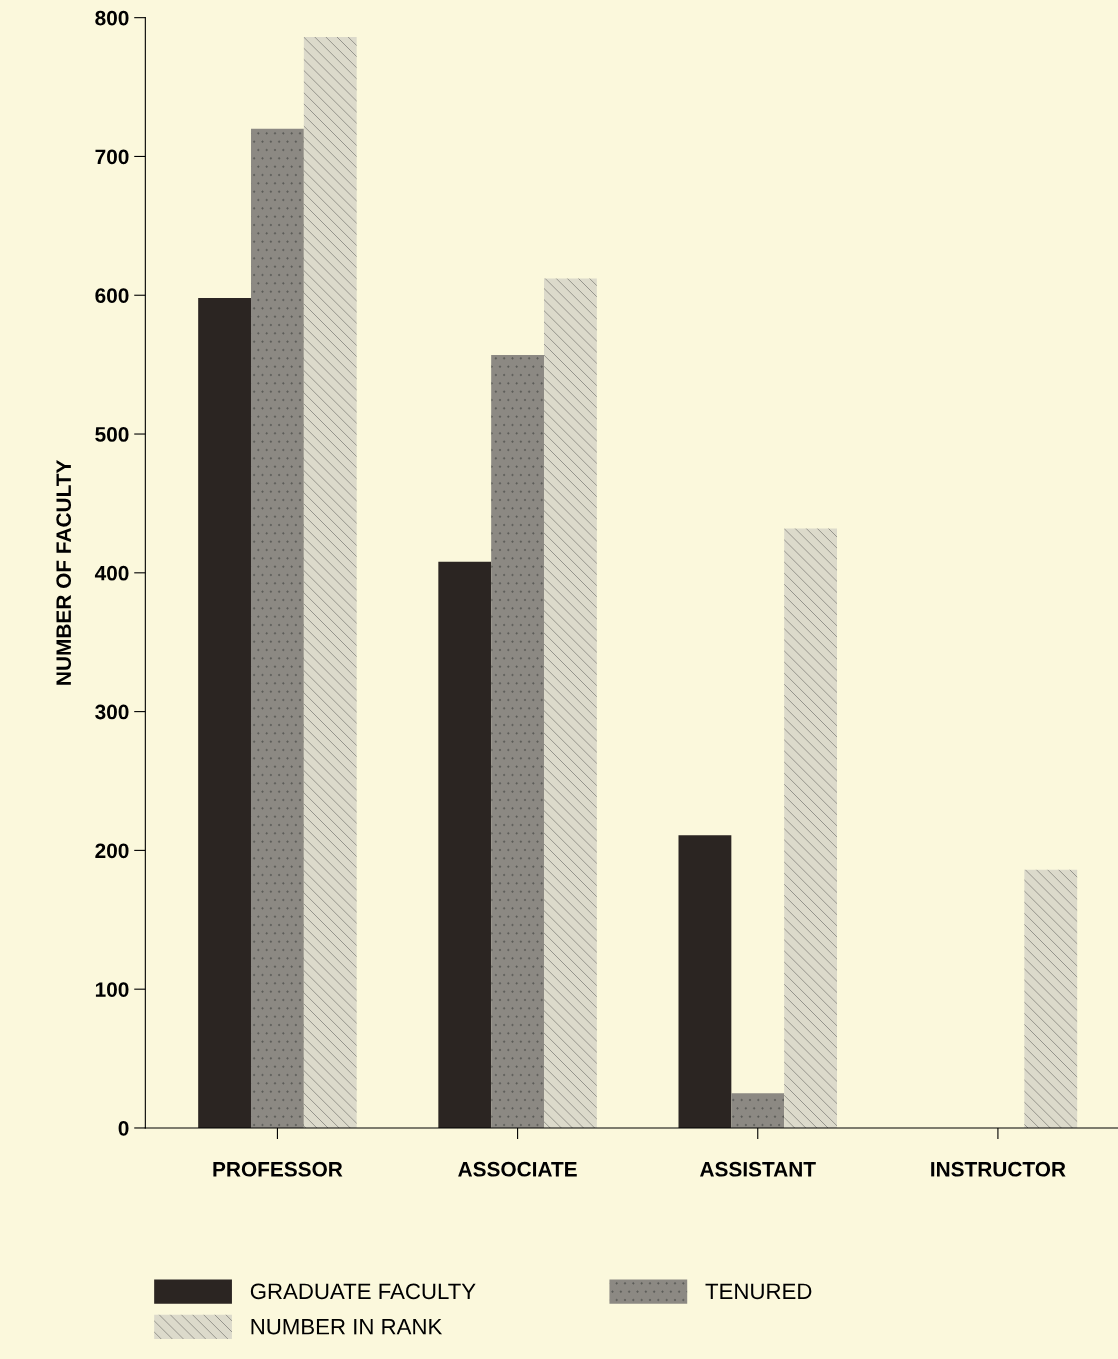 This screenshot has height=1359, width=1118. Describe the element at coordinates (278, 1169) in the screenshot. I see `x-tick-label: PROFESSOR` at that location.